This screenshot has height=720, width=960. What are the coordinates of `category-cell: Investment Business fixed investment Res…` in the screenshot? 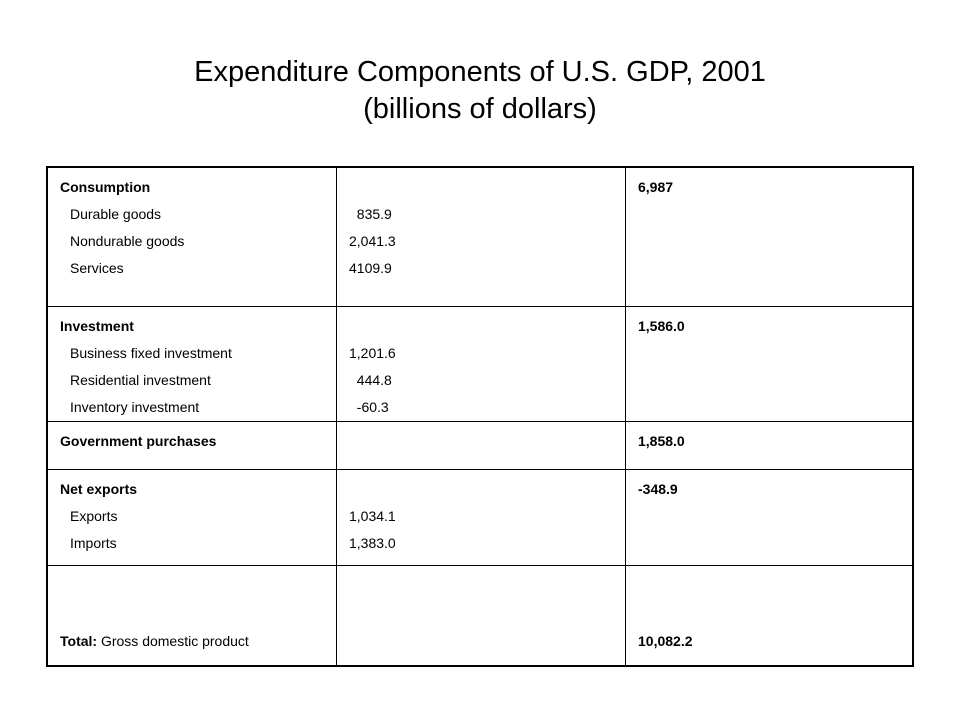 It's located at (191, 363).